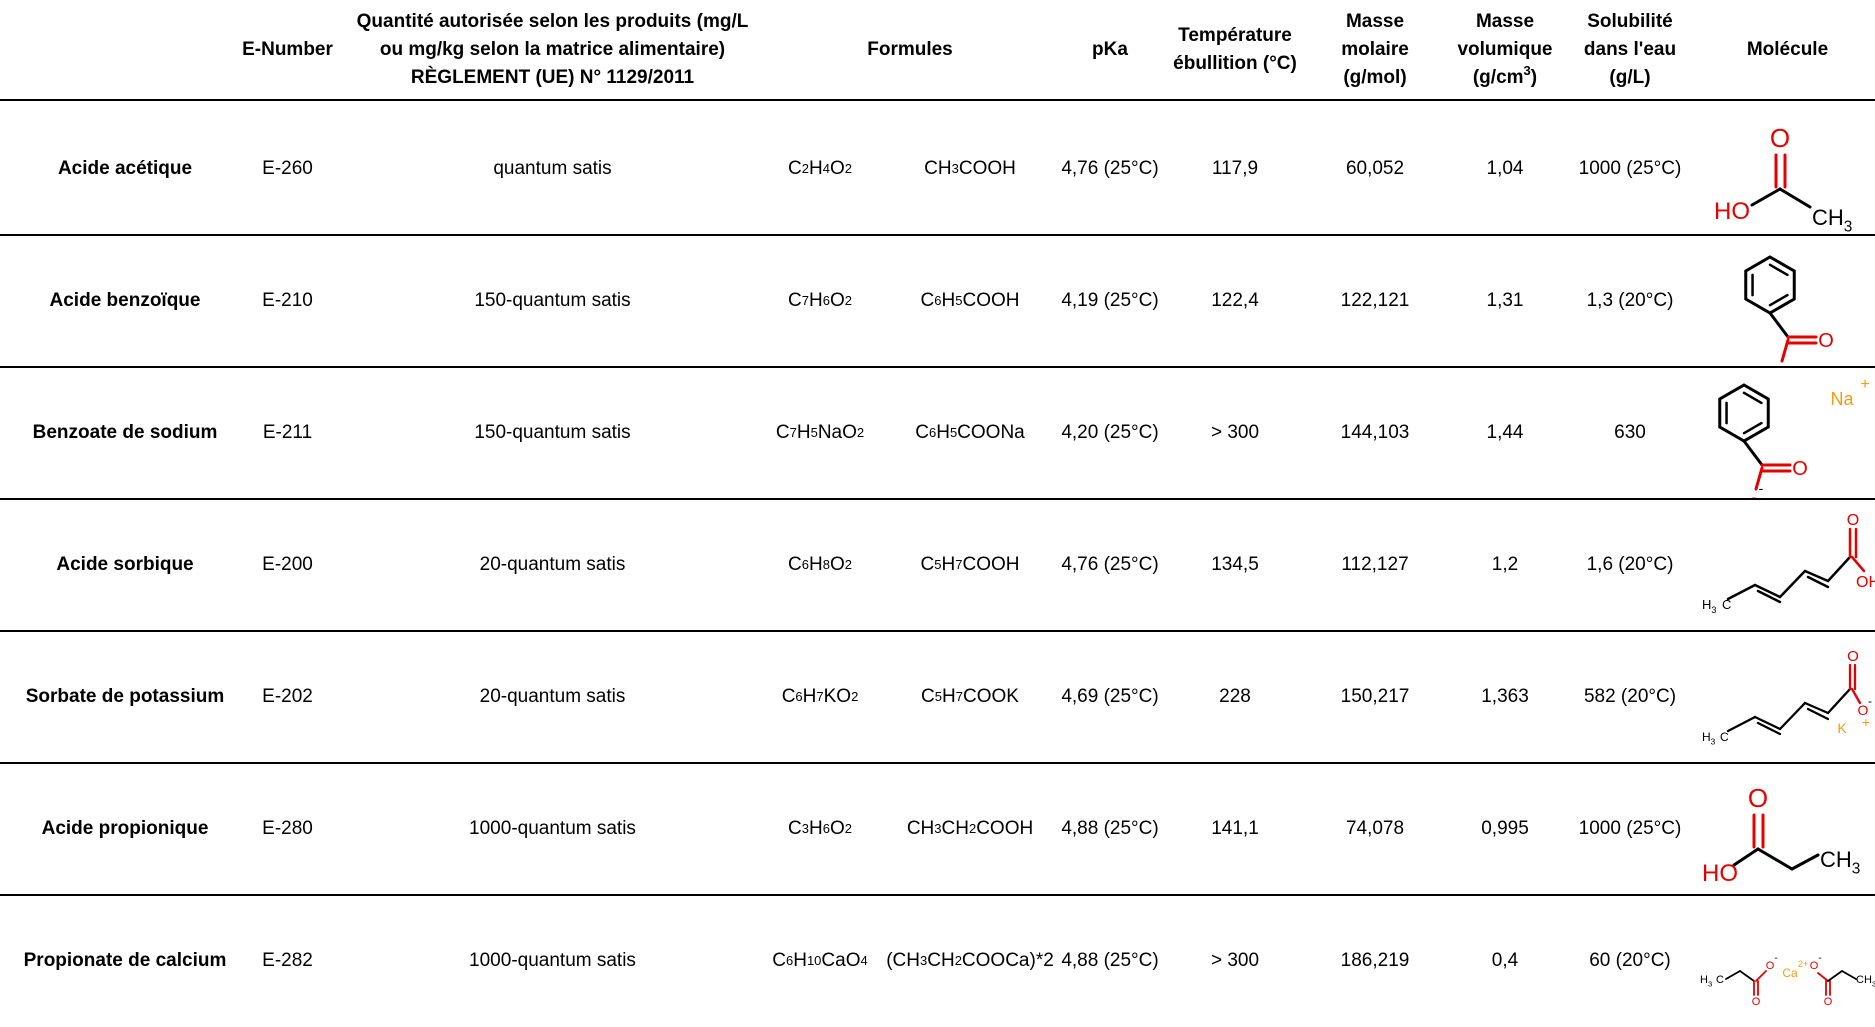  I want to click on molecule-structure: OO-Na+, so click(1787, 433).